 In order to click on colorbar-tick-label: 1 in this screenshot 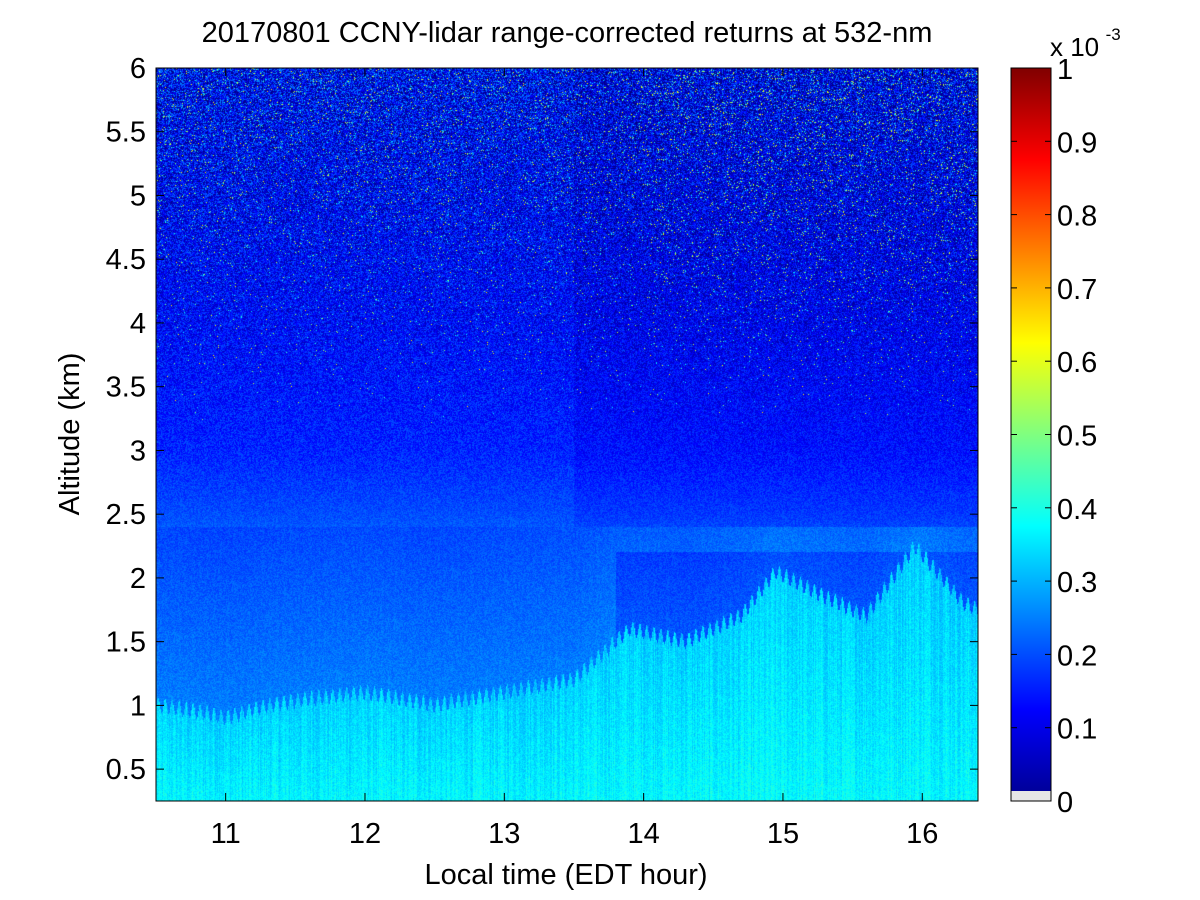, I will do `click(1065, 70)`.